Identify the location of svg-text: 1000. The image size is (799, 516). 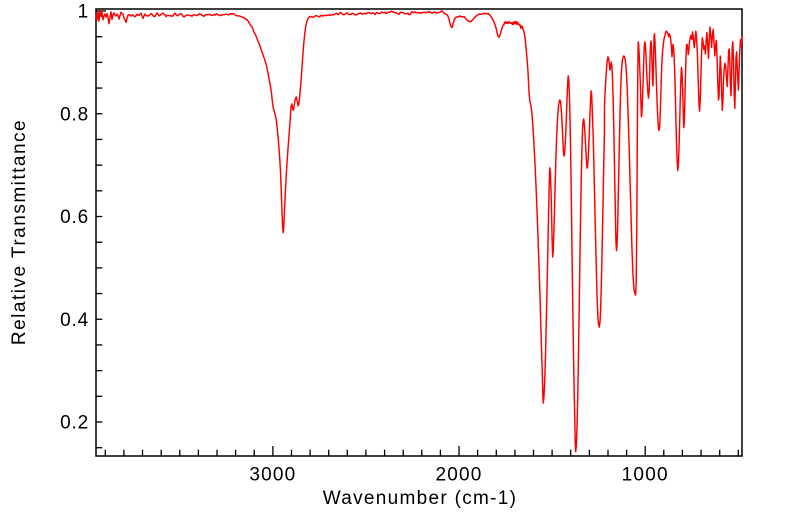
(645, 475).